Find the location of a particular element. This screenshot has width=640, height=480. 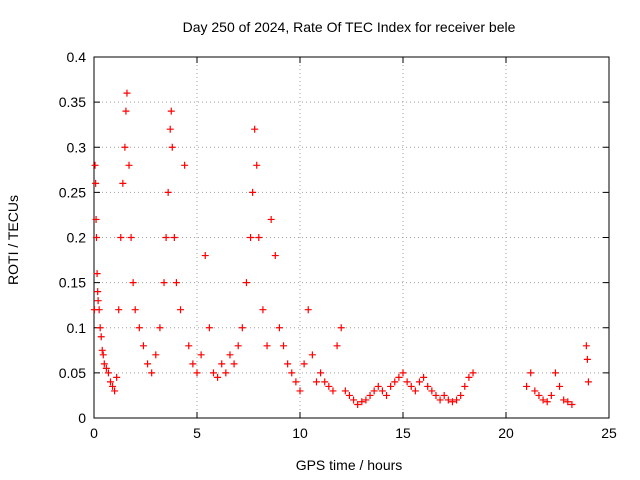

x-tick-label: 0 is located at coordinates (94, 433).